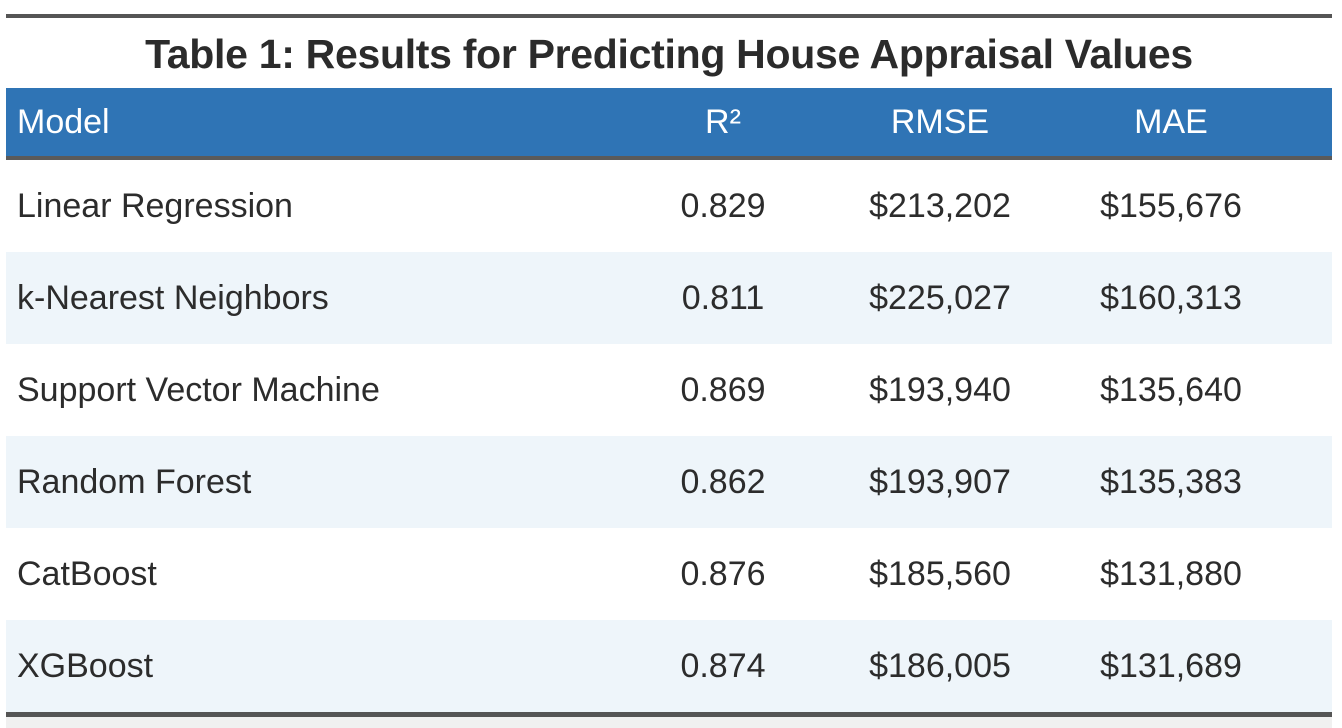  Describe the element at coordinates (723, 481) in the screenshot. I see `r2-value: 0.862` at that location.